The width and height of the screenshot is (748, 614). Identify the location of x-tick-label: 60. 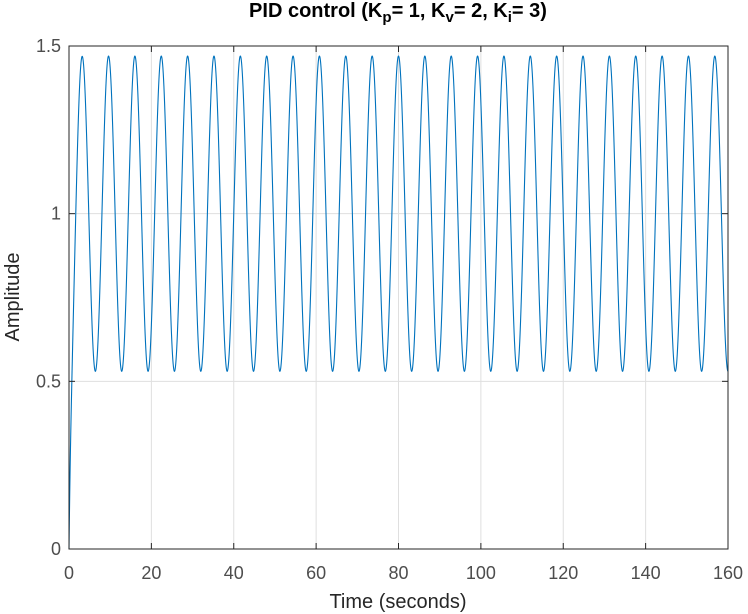
(316, 573).